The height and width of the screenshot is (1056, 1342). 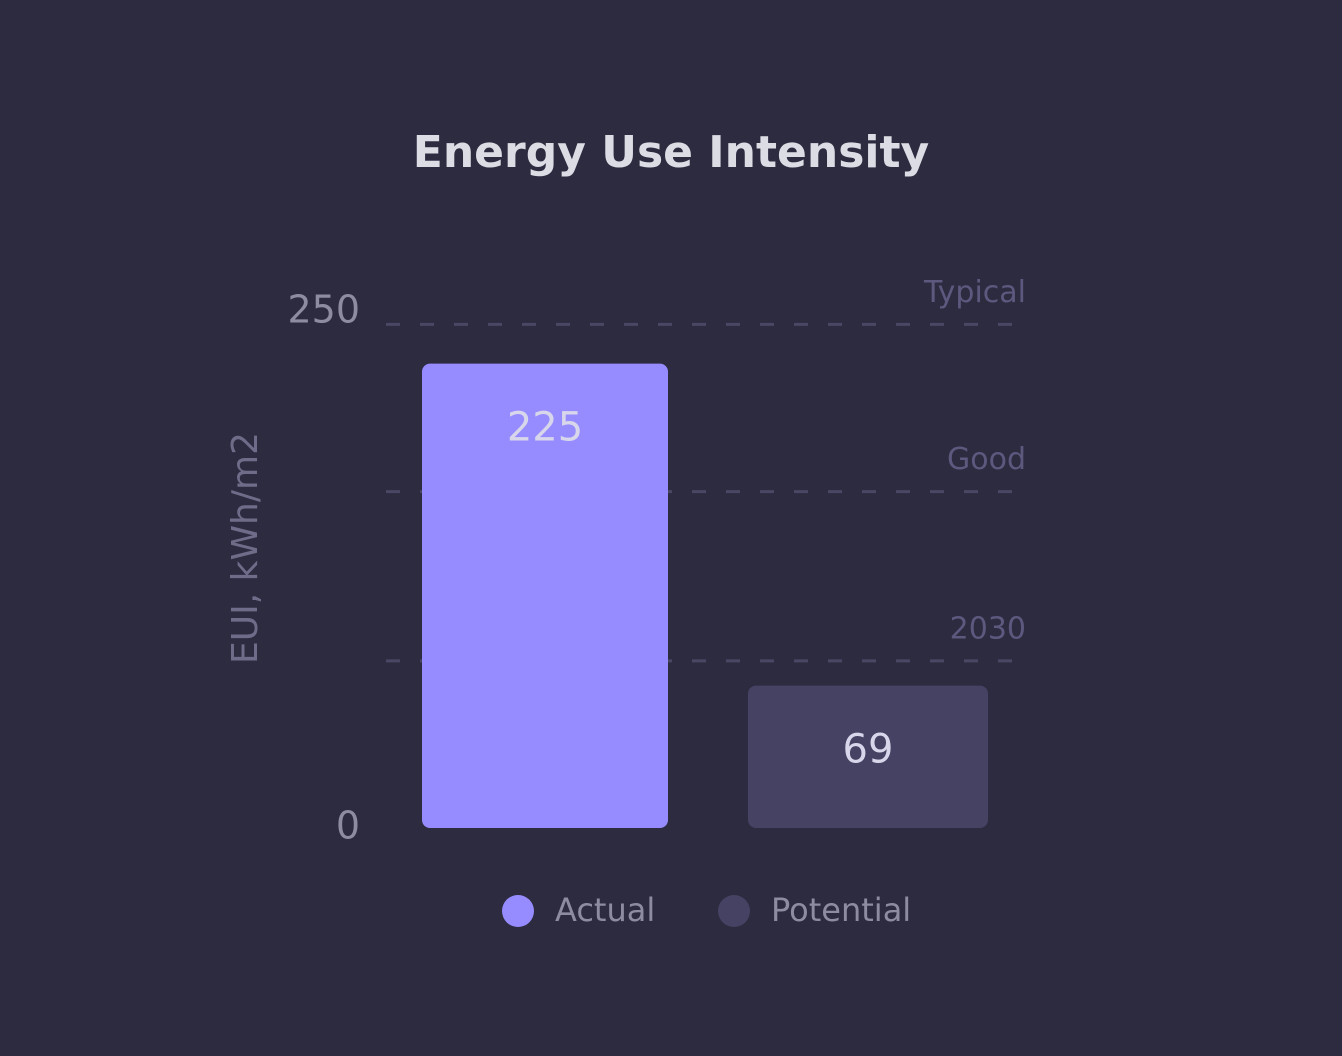 I want to click on reference-label: Typical, so click(x=974, y=292).